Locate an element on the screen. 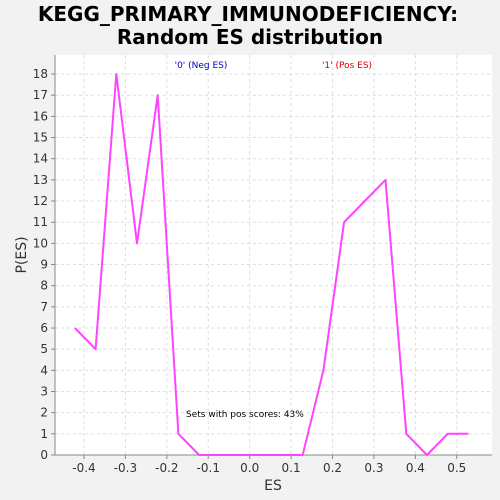 The height and width of the screenshot is (500, 500). y-tick-label: 8 is located at coordinates (44, 286).